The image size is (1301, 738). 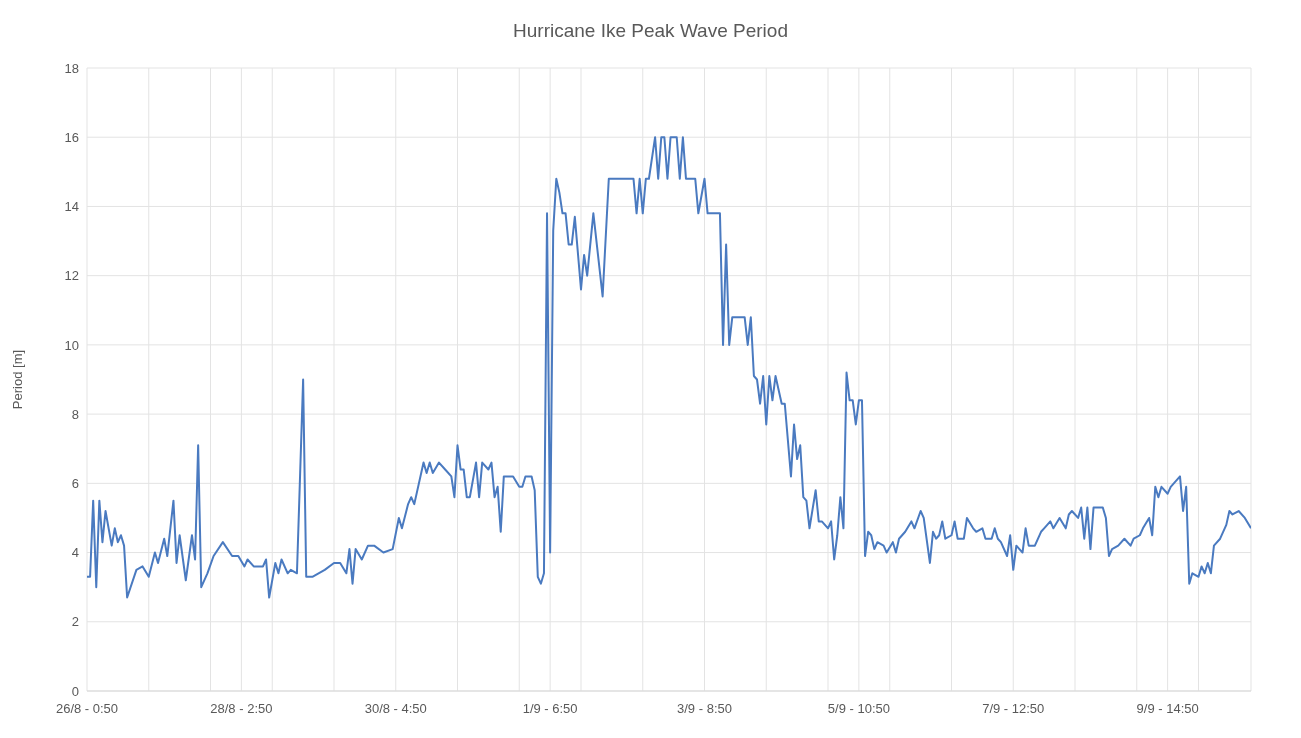 I want to click on y-tick-label: 4, so click(x=75, y=553).